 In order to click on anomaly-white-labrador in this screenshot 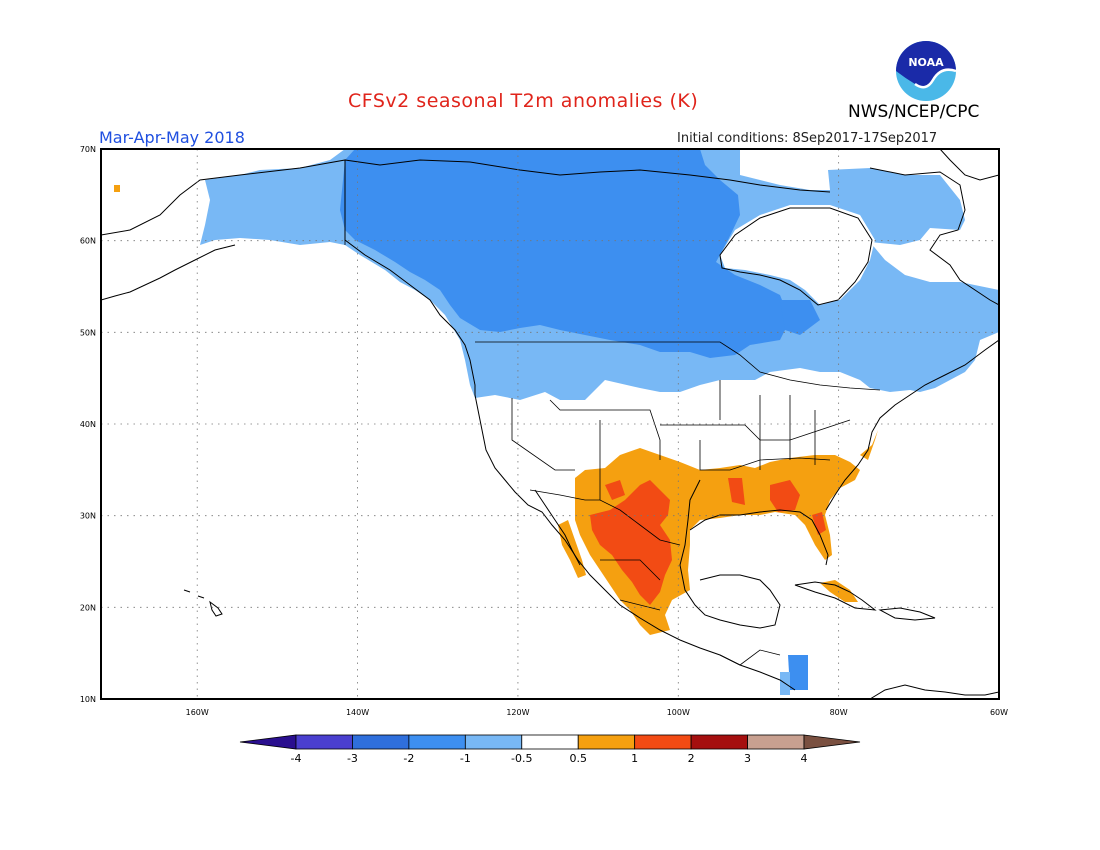, I will do `click(940, 258)`.